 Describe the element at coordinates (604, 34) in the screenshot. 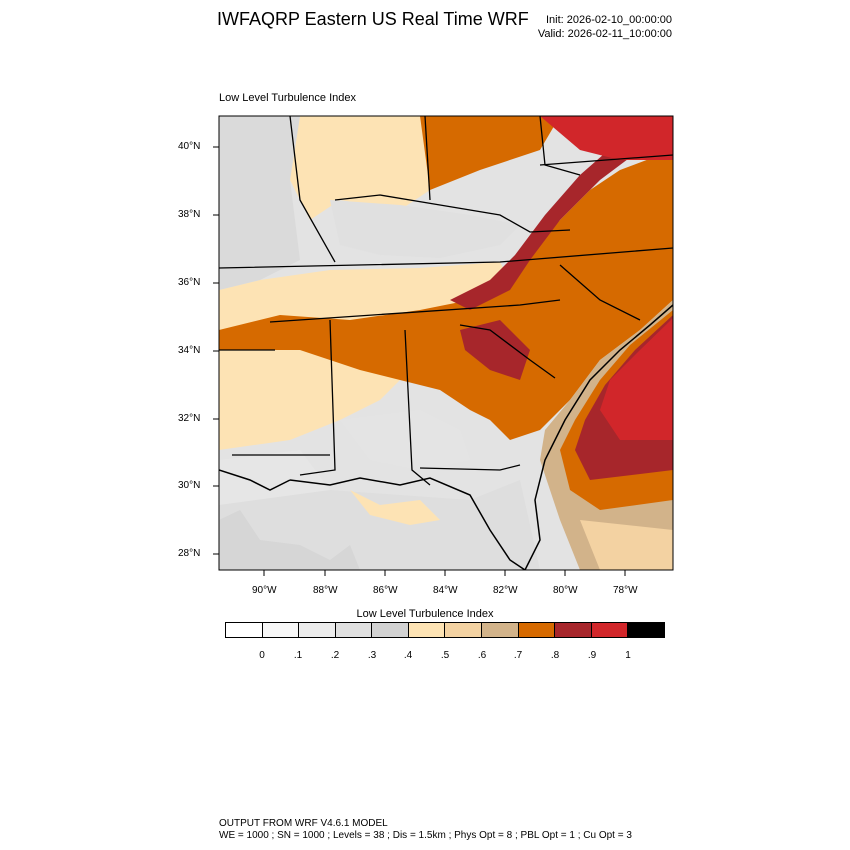

I see `valid-time: Valid: 2026-02-11_10:00:00` at that location.